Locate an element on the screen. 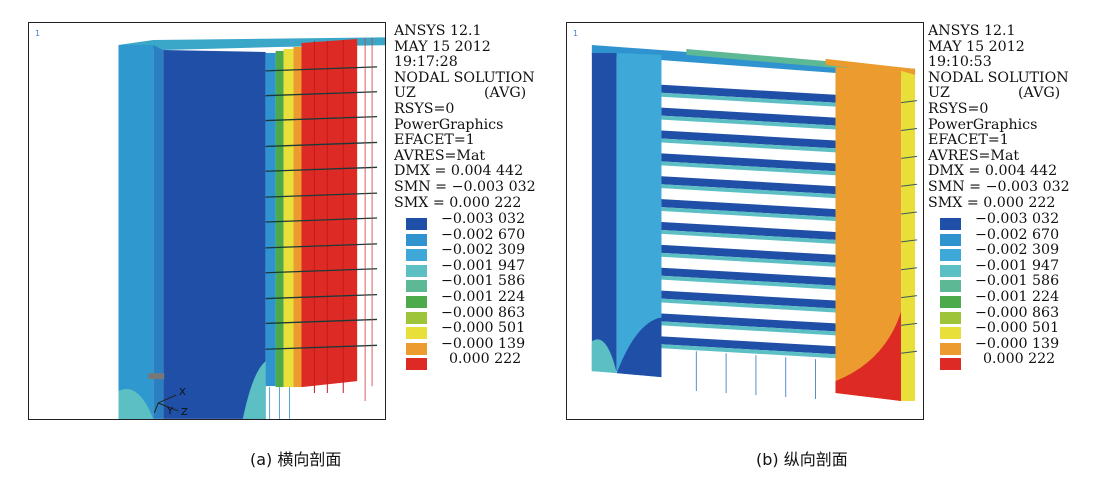  triad-x-label: X is located at coordinates (182, 392).